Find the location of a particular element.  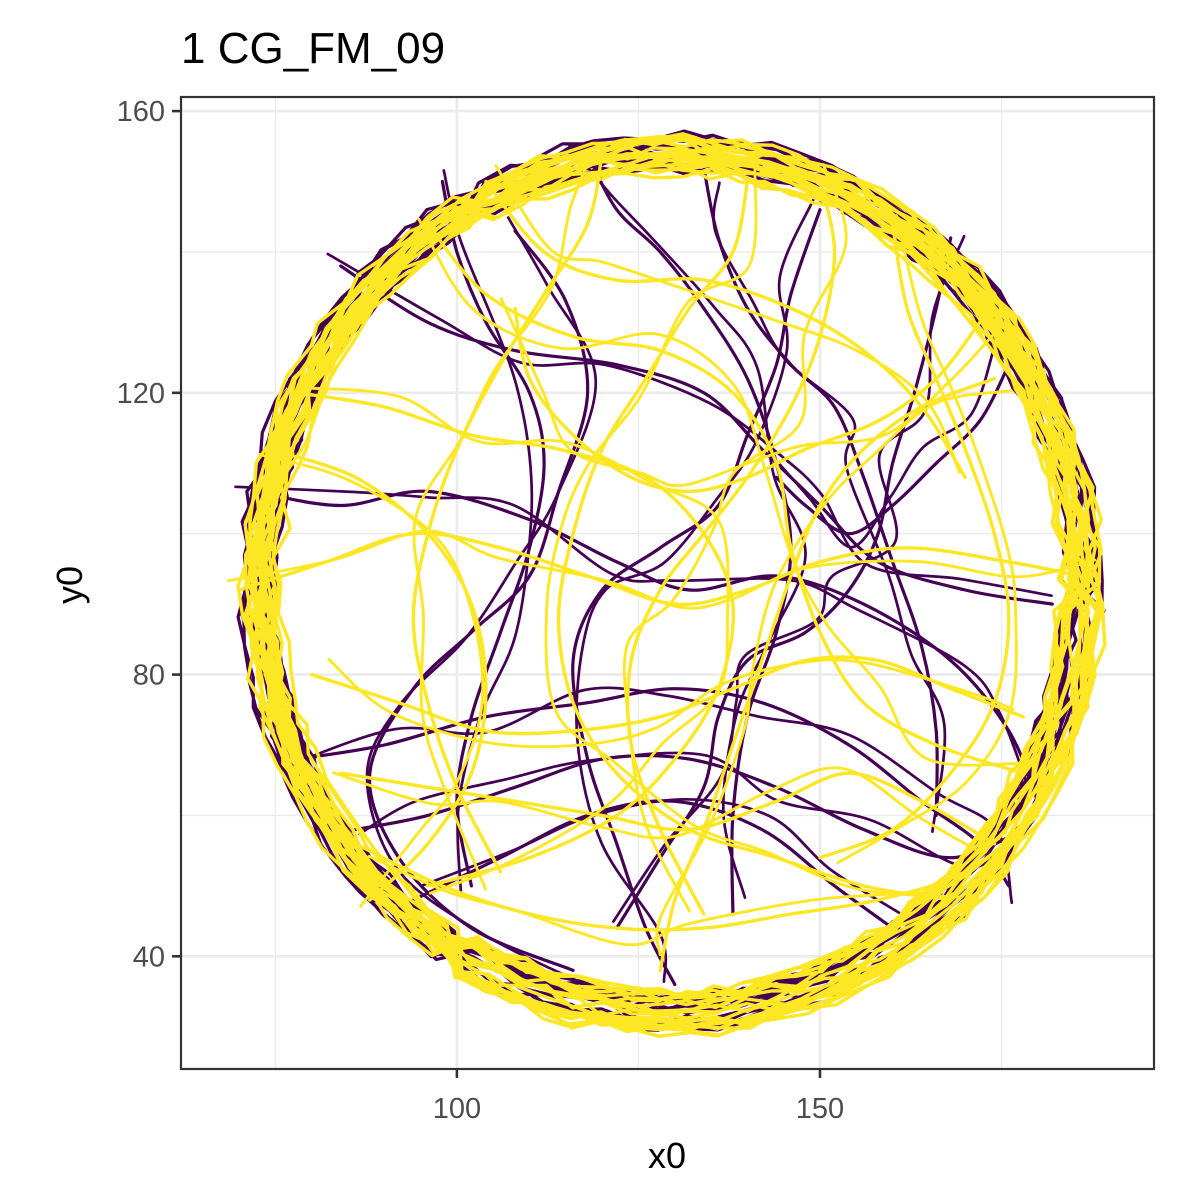

x-tick-label: 100 is located at coordinates (457, 1109).